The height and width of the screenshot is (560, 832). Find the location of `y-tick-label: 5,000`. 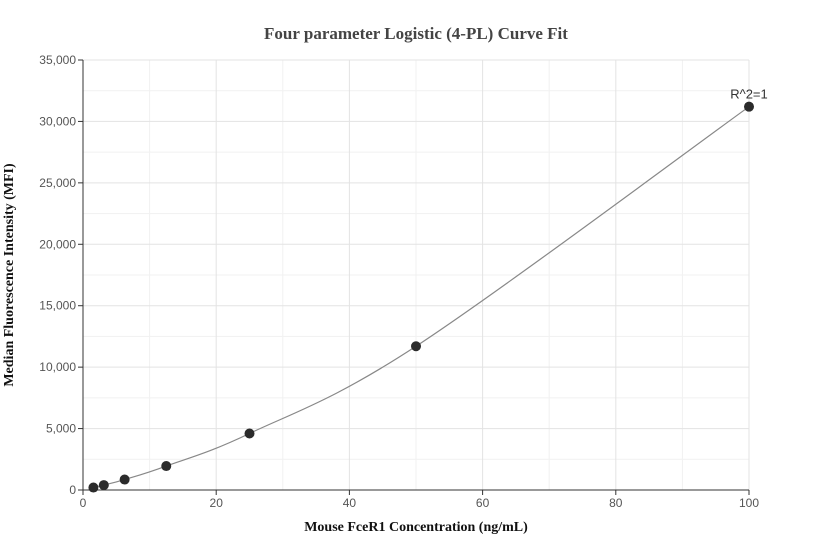

y-tick-label: 5,000 is located at coordinates (61, 429).